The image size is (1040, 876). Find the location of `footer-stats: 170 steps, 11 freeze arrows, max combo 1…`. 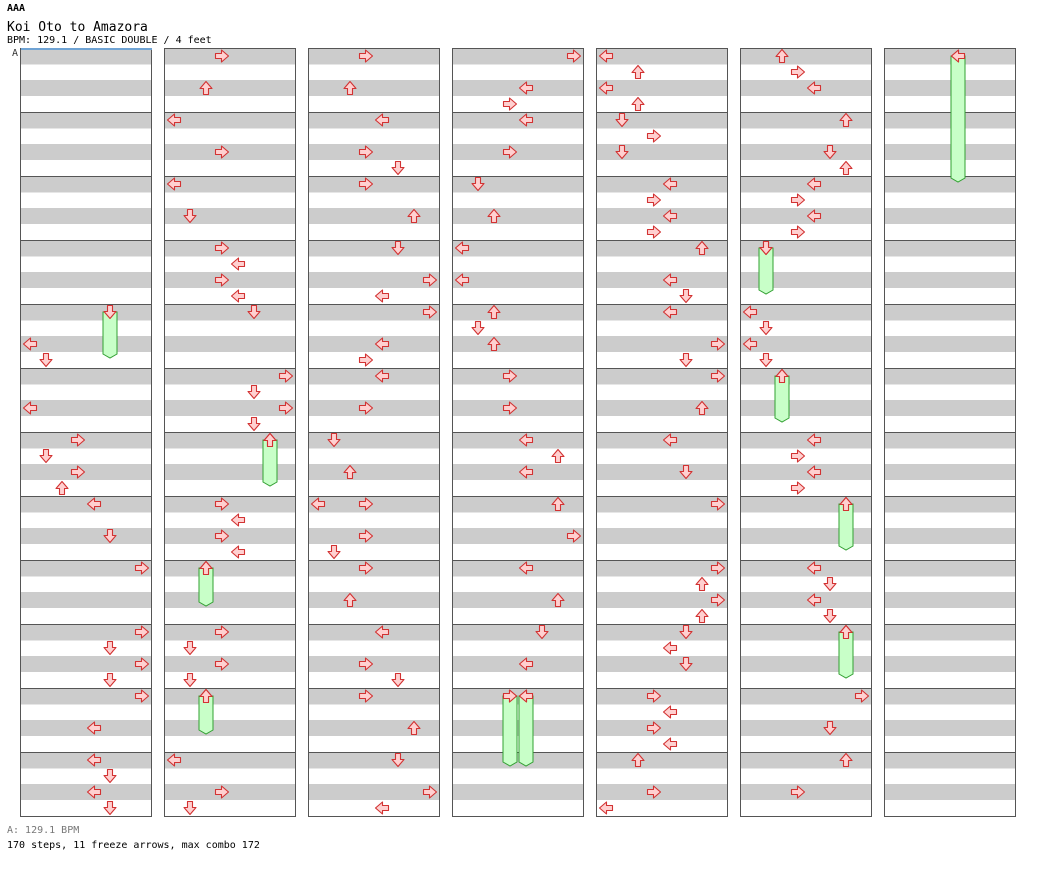

footer-stats: 170 steps, 11 freeze arrows, max combo 1… is located at coordinates (133, 845).